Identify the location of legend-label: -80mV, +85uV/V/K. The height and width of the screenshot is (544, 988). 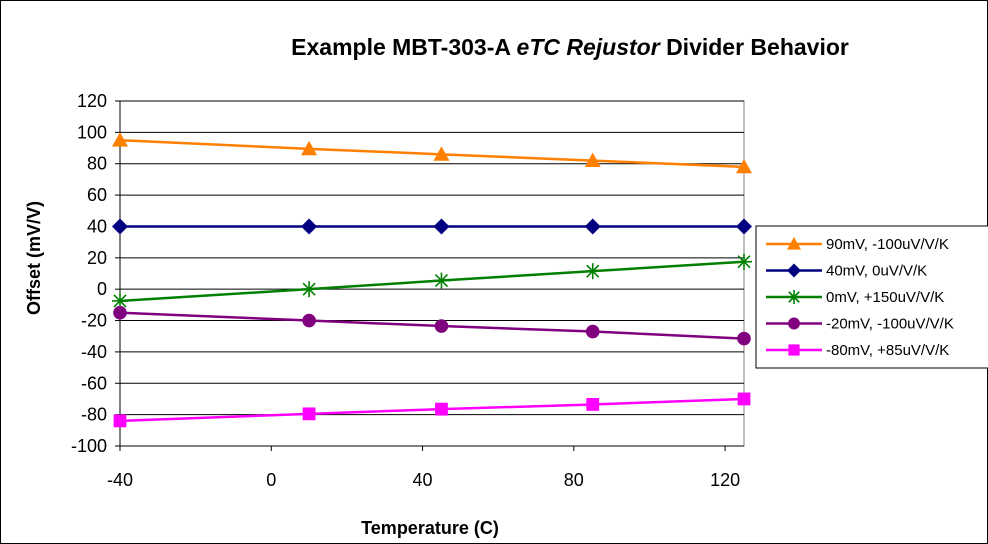
(887, 350).